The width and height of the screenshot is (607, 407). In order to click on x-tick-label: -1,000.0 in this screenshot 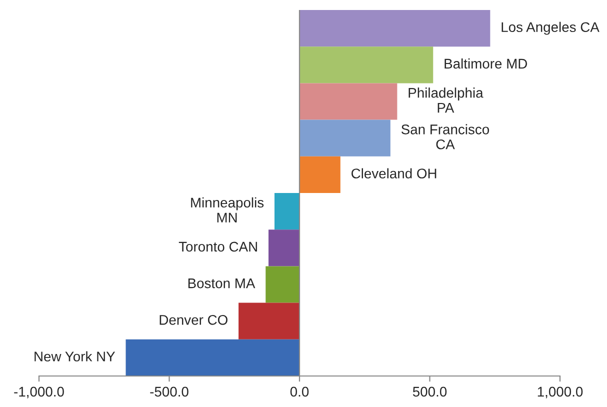, I will do `click(39, 392)`.